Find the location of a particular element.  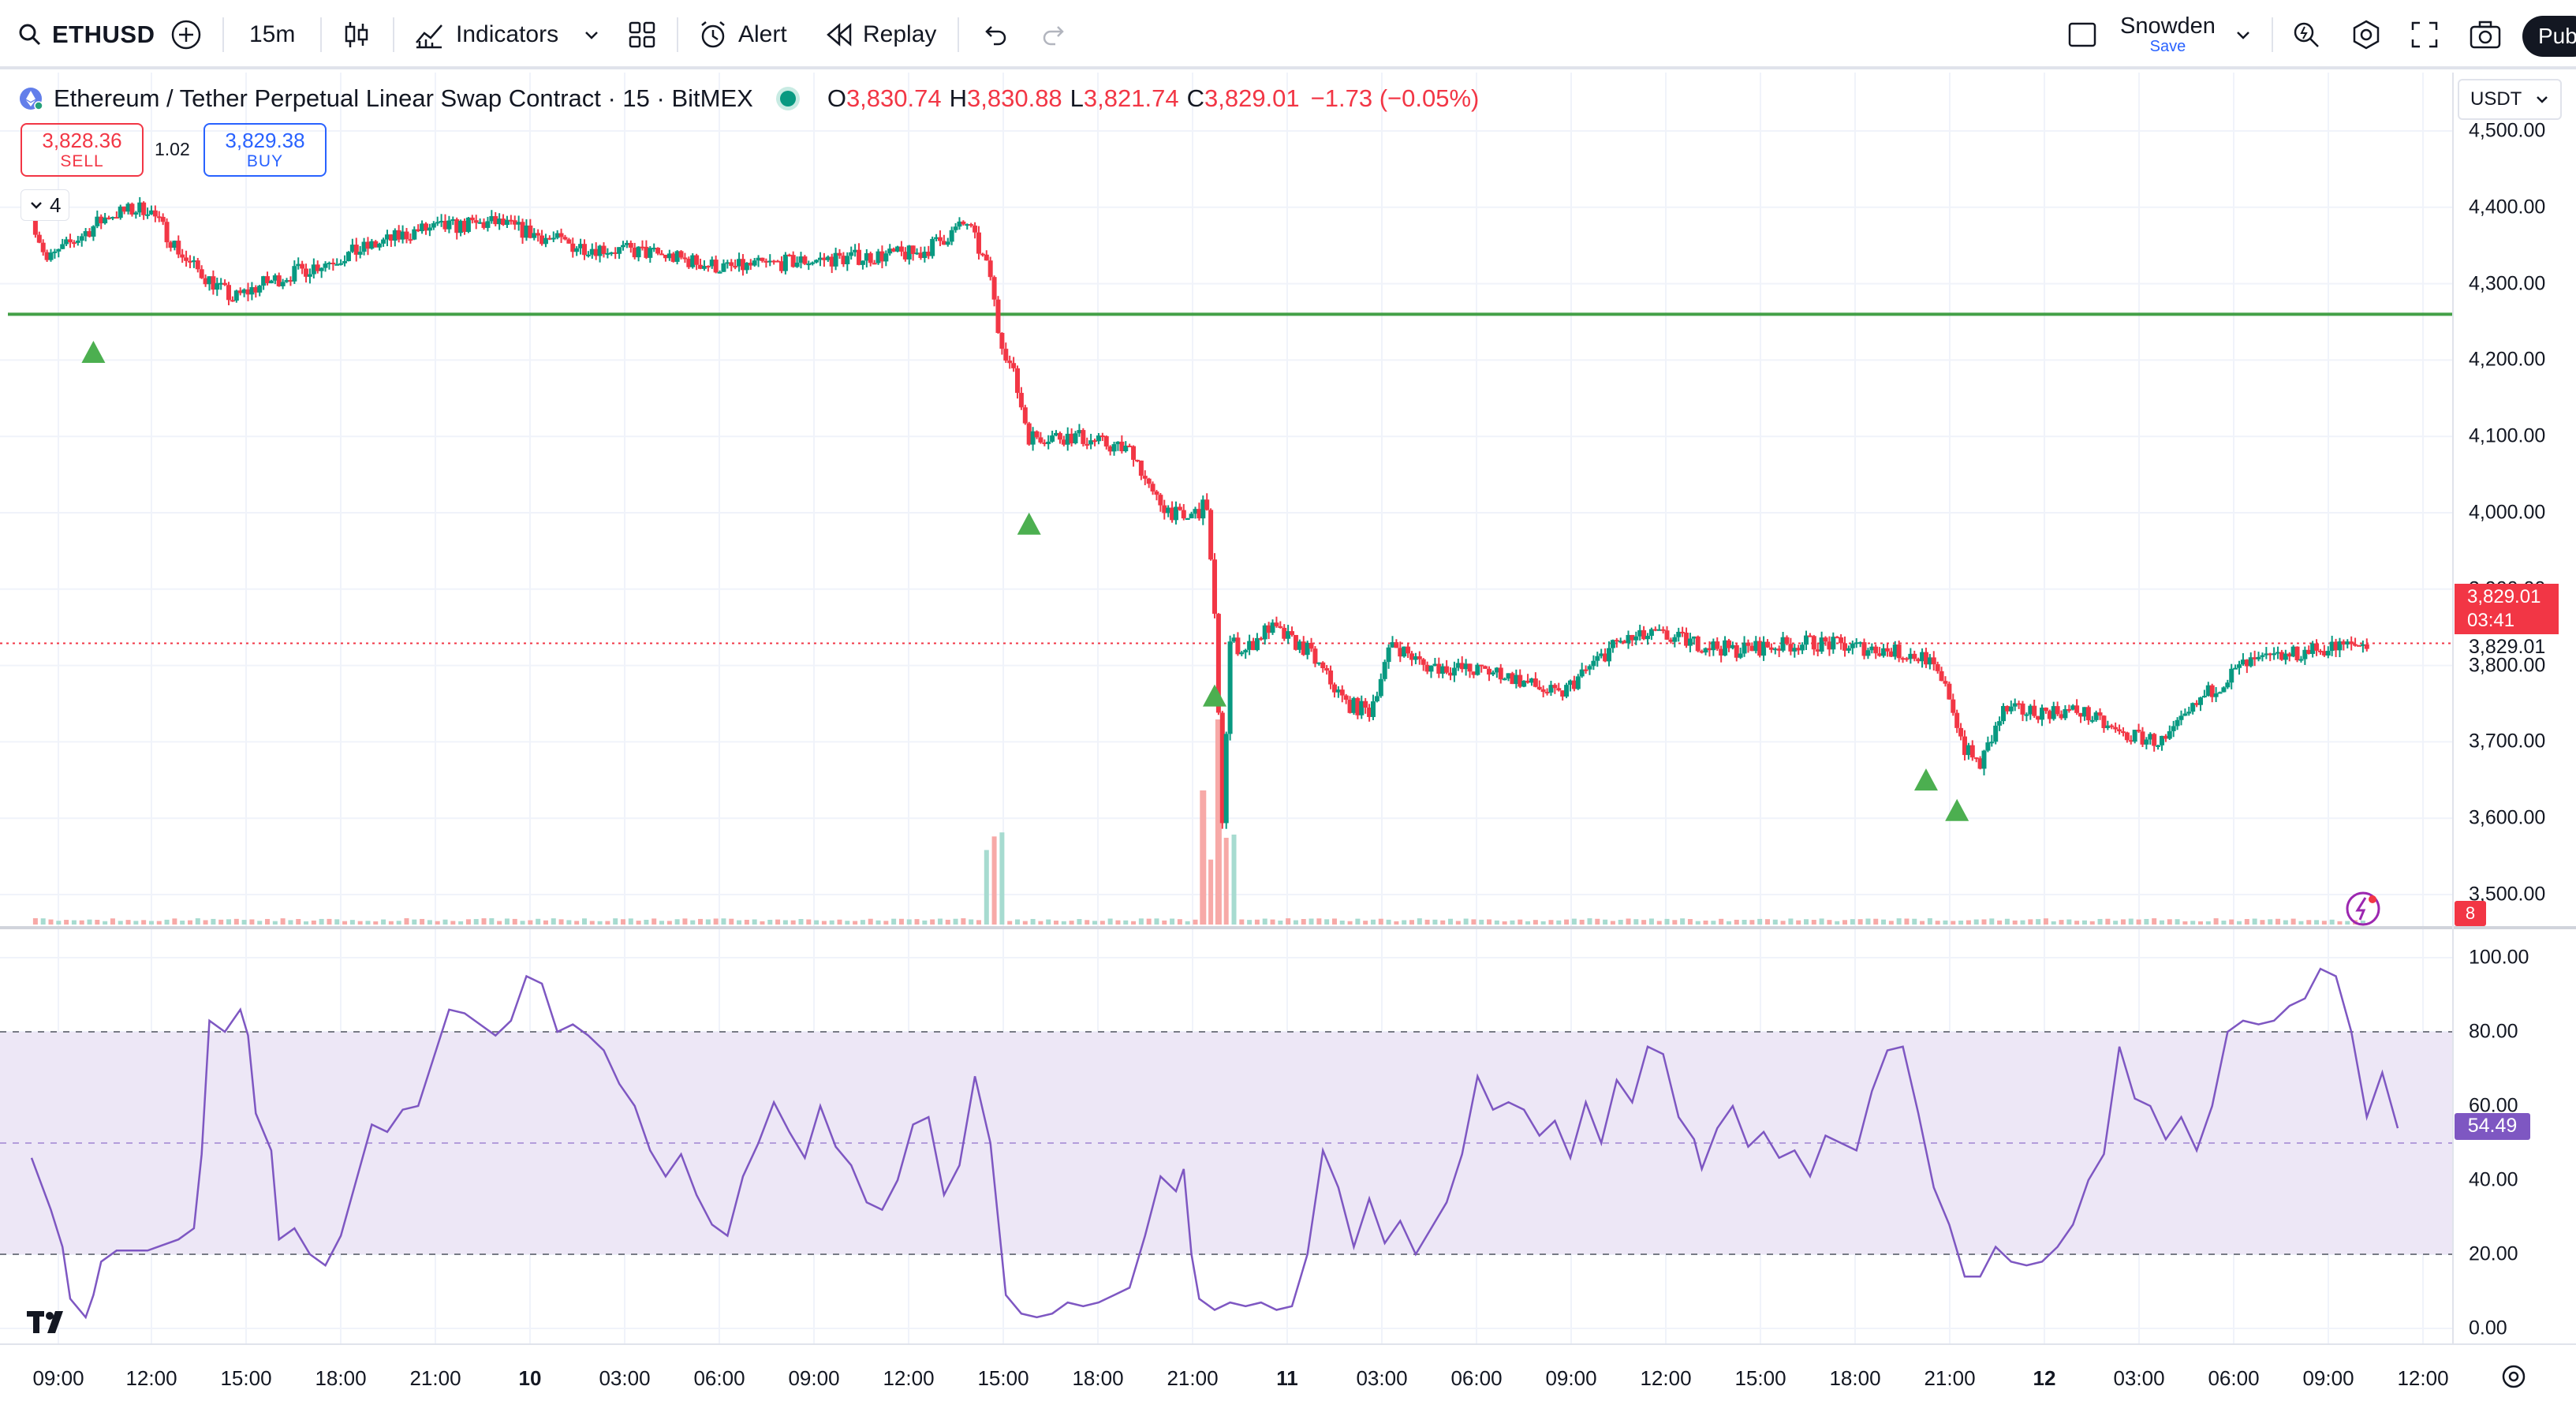

close-key: C is located at coordinates (1195, 98).